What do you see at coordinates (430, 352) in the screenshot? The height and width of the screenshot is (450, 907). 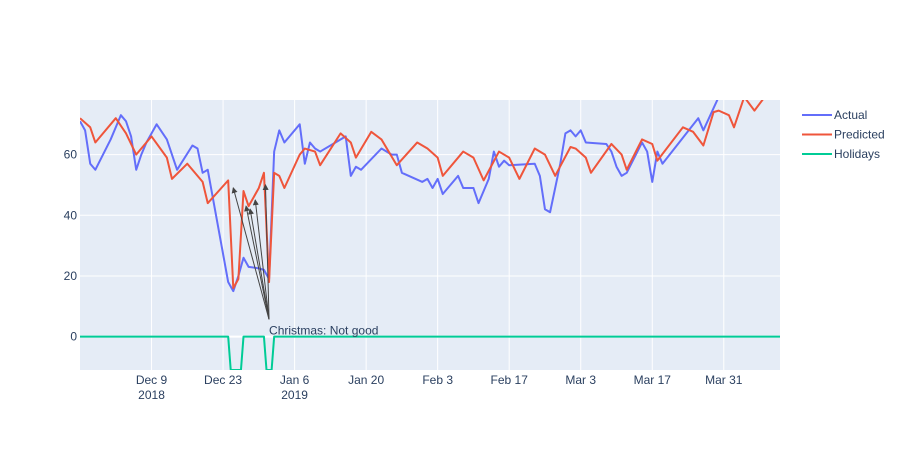 I see `series-line-holidays` at bounding box center [430, 352].